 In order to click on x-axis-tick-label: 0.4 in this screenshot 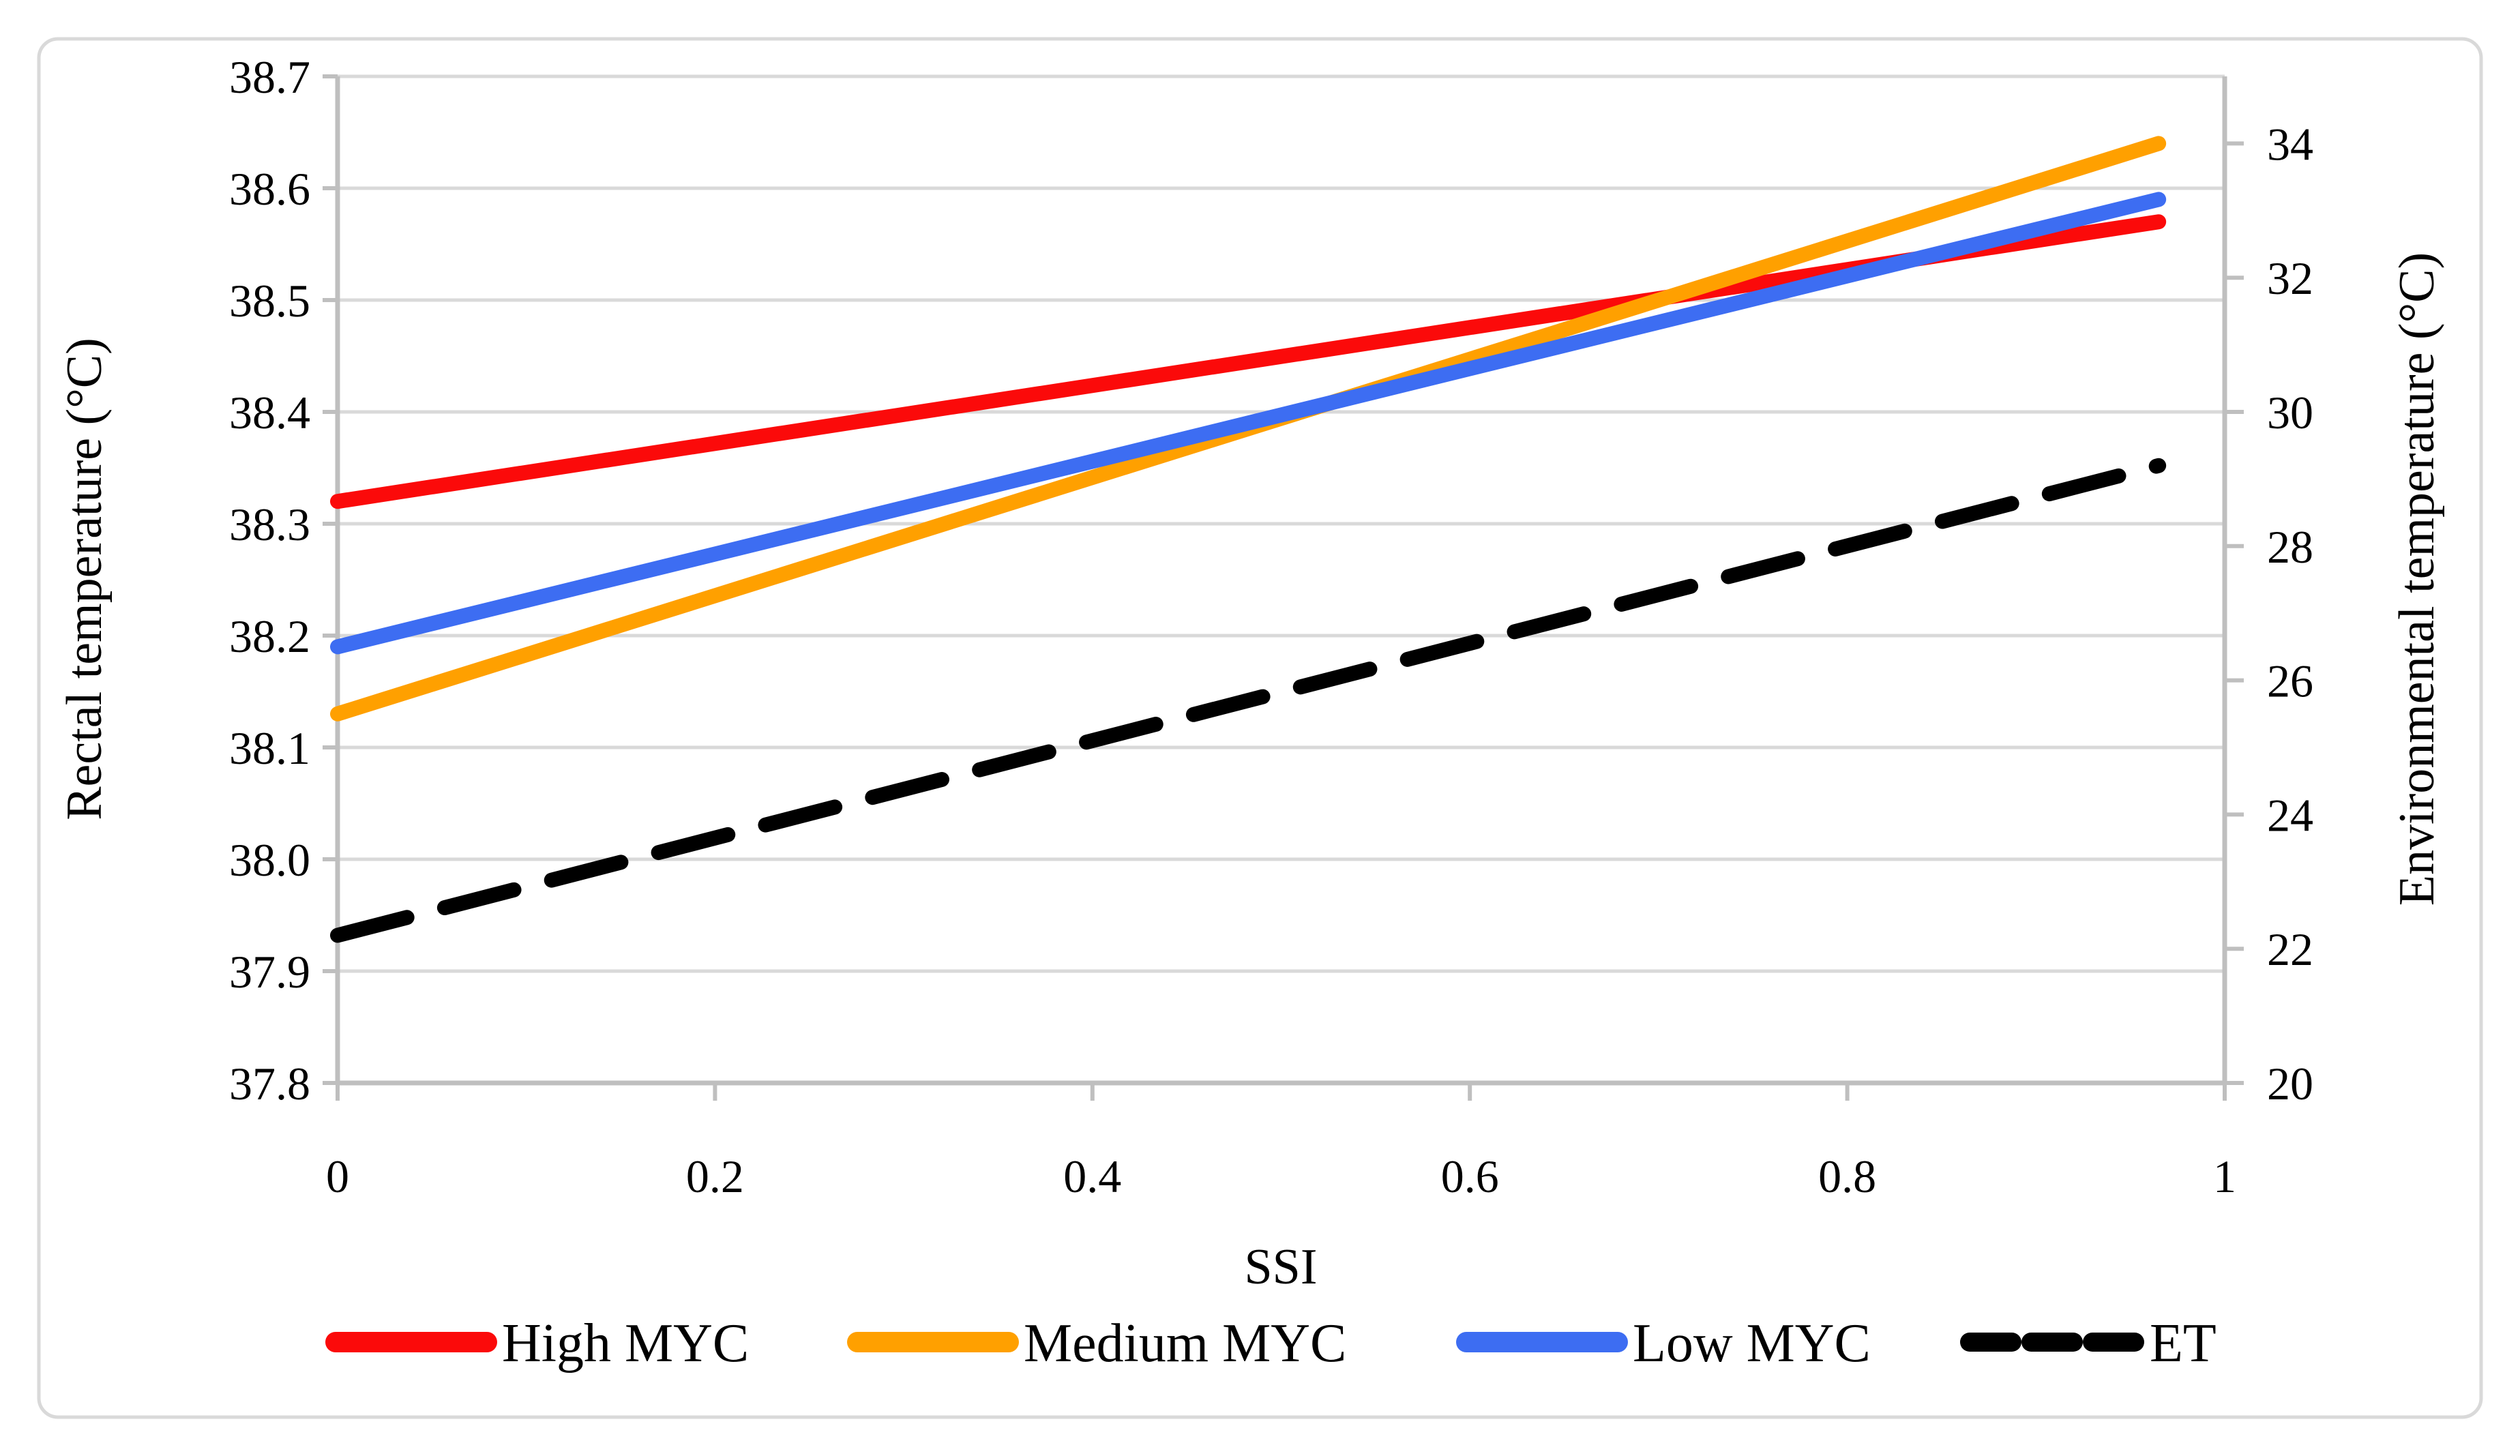, I will do `click(1092, 1176)`.